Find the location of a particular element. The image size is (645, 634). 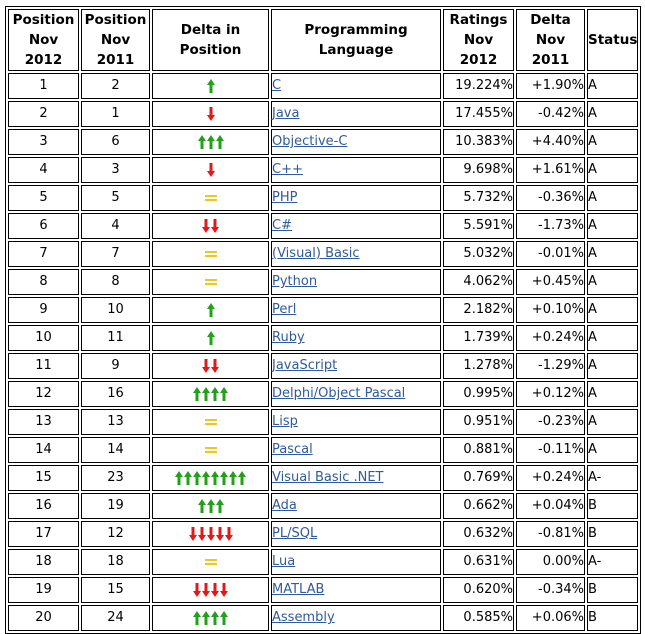

rating-cell: 0.951% is located at coordinates (478, 422).